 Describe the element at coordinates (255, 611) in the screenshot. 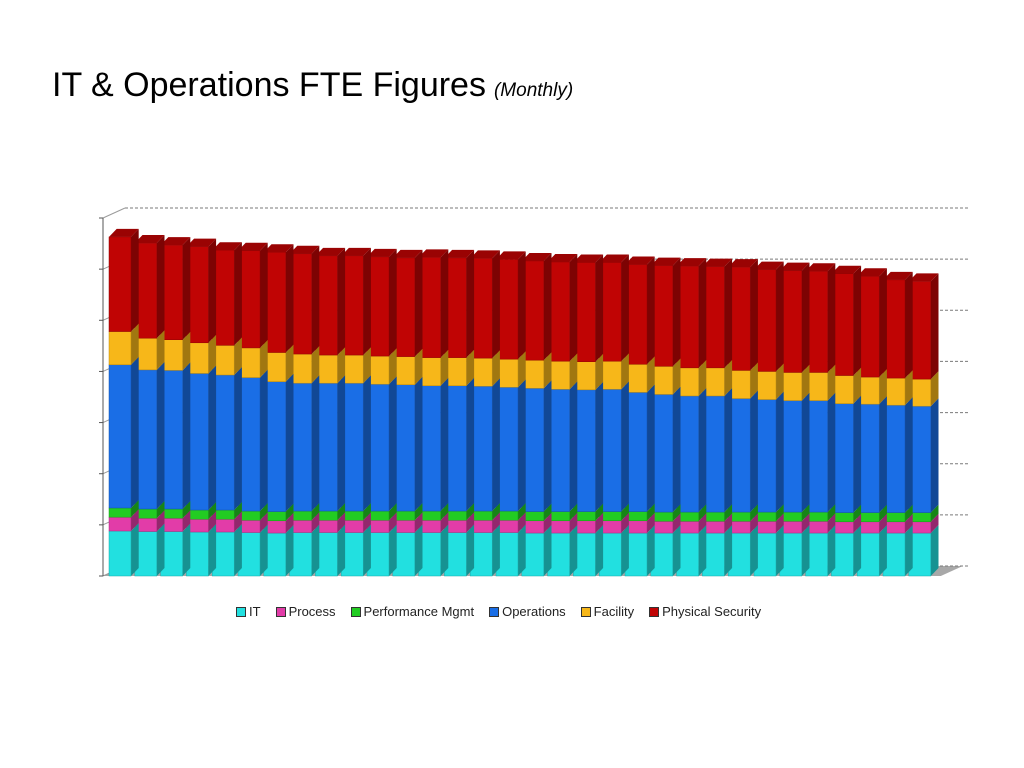

I see `legend-label: IT` at that location.